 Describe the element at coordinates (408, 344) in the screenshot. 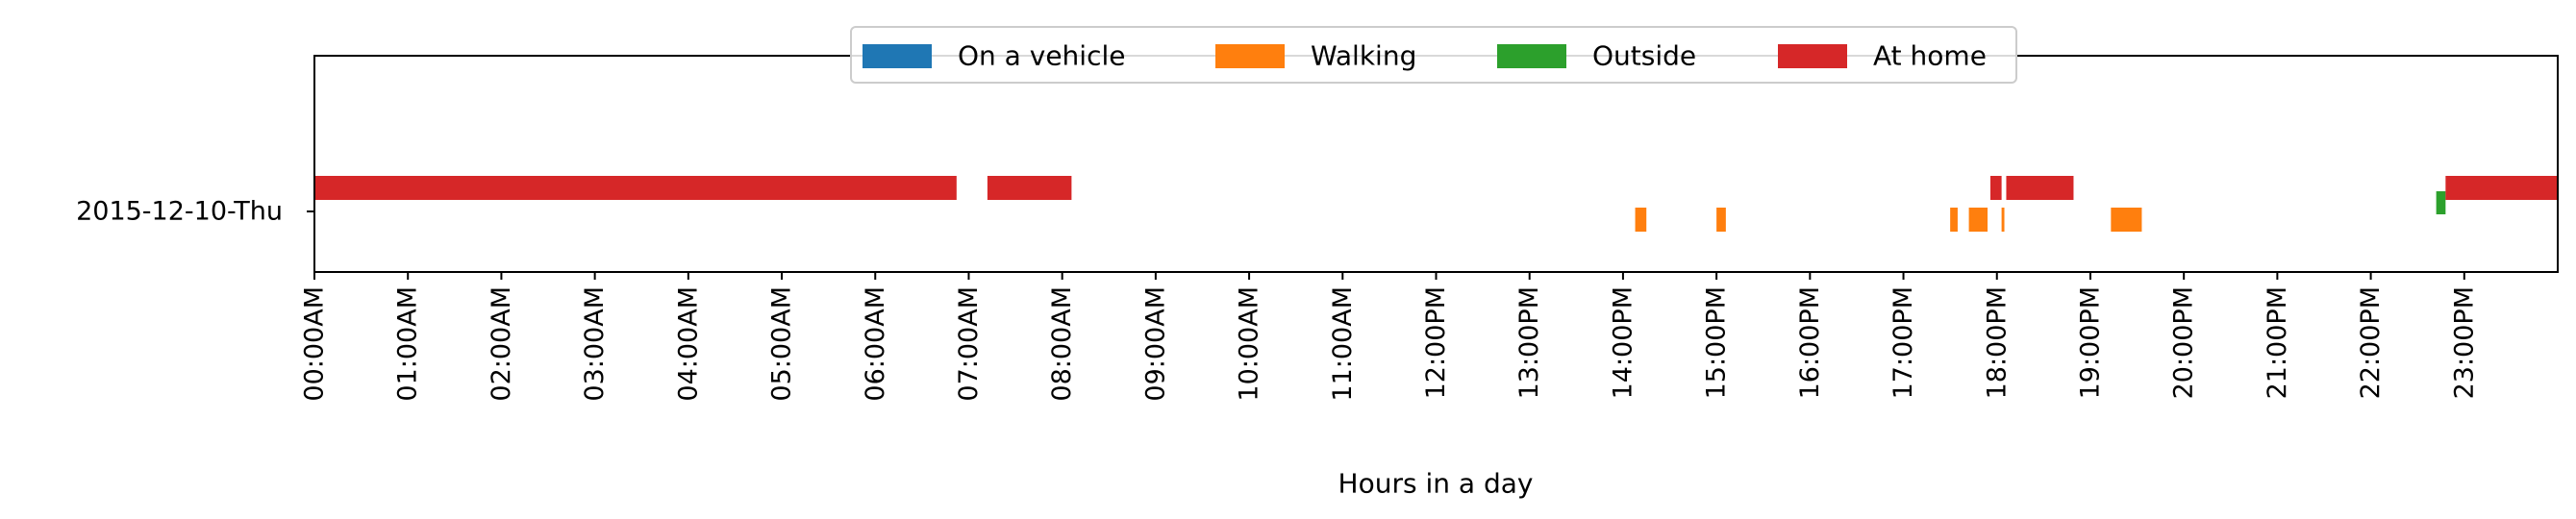

I see `x-tick-label: 01:00AM` at that location.